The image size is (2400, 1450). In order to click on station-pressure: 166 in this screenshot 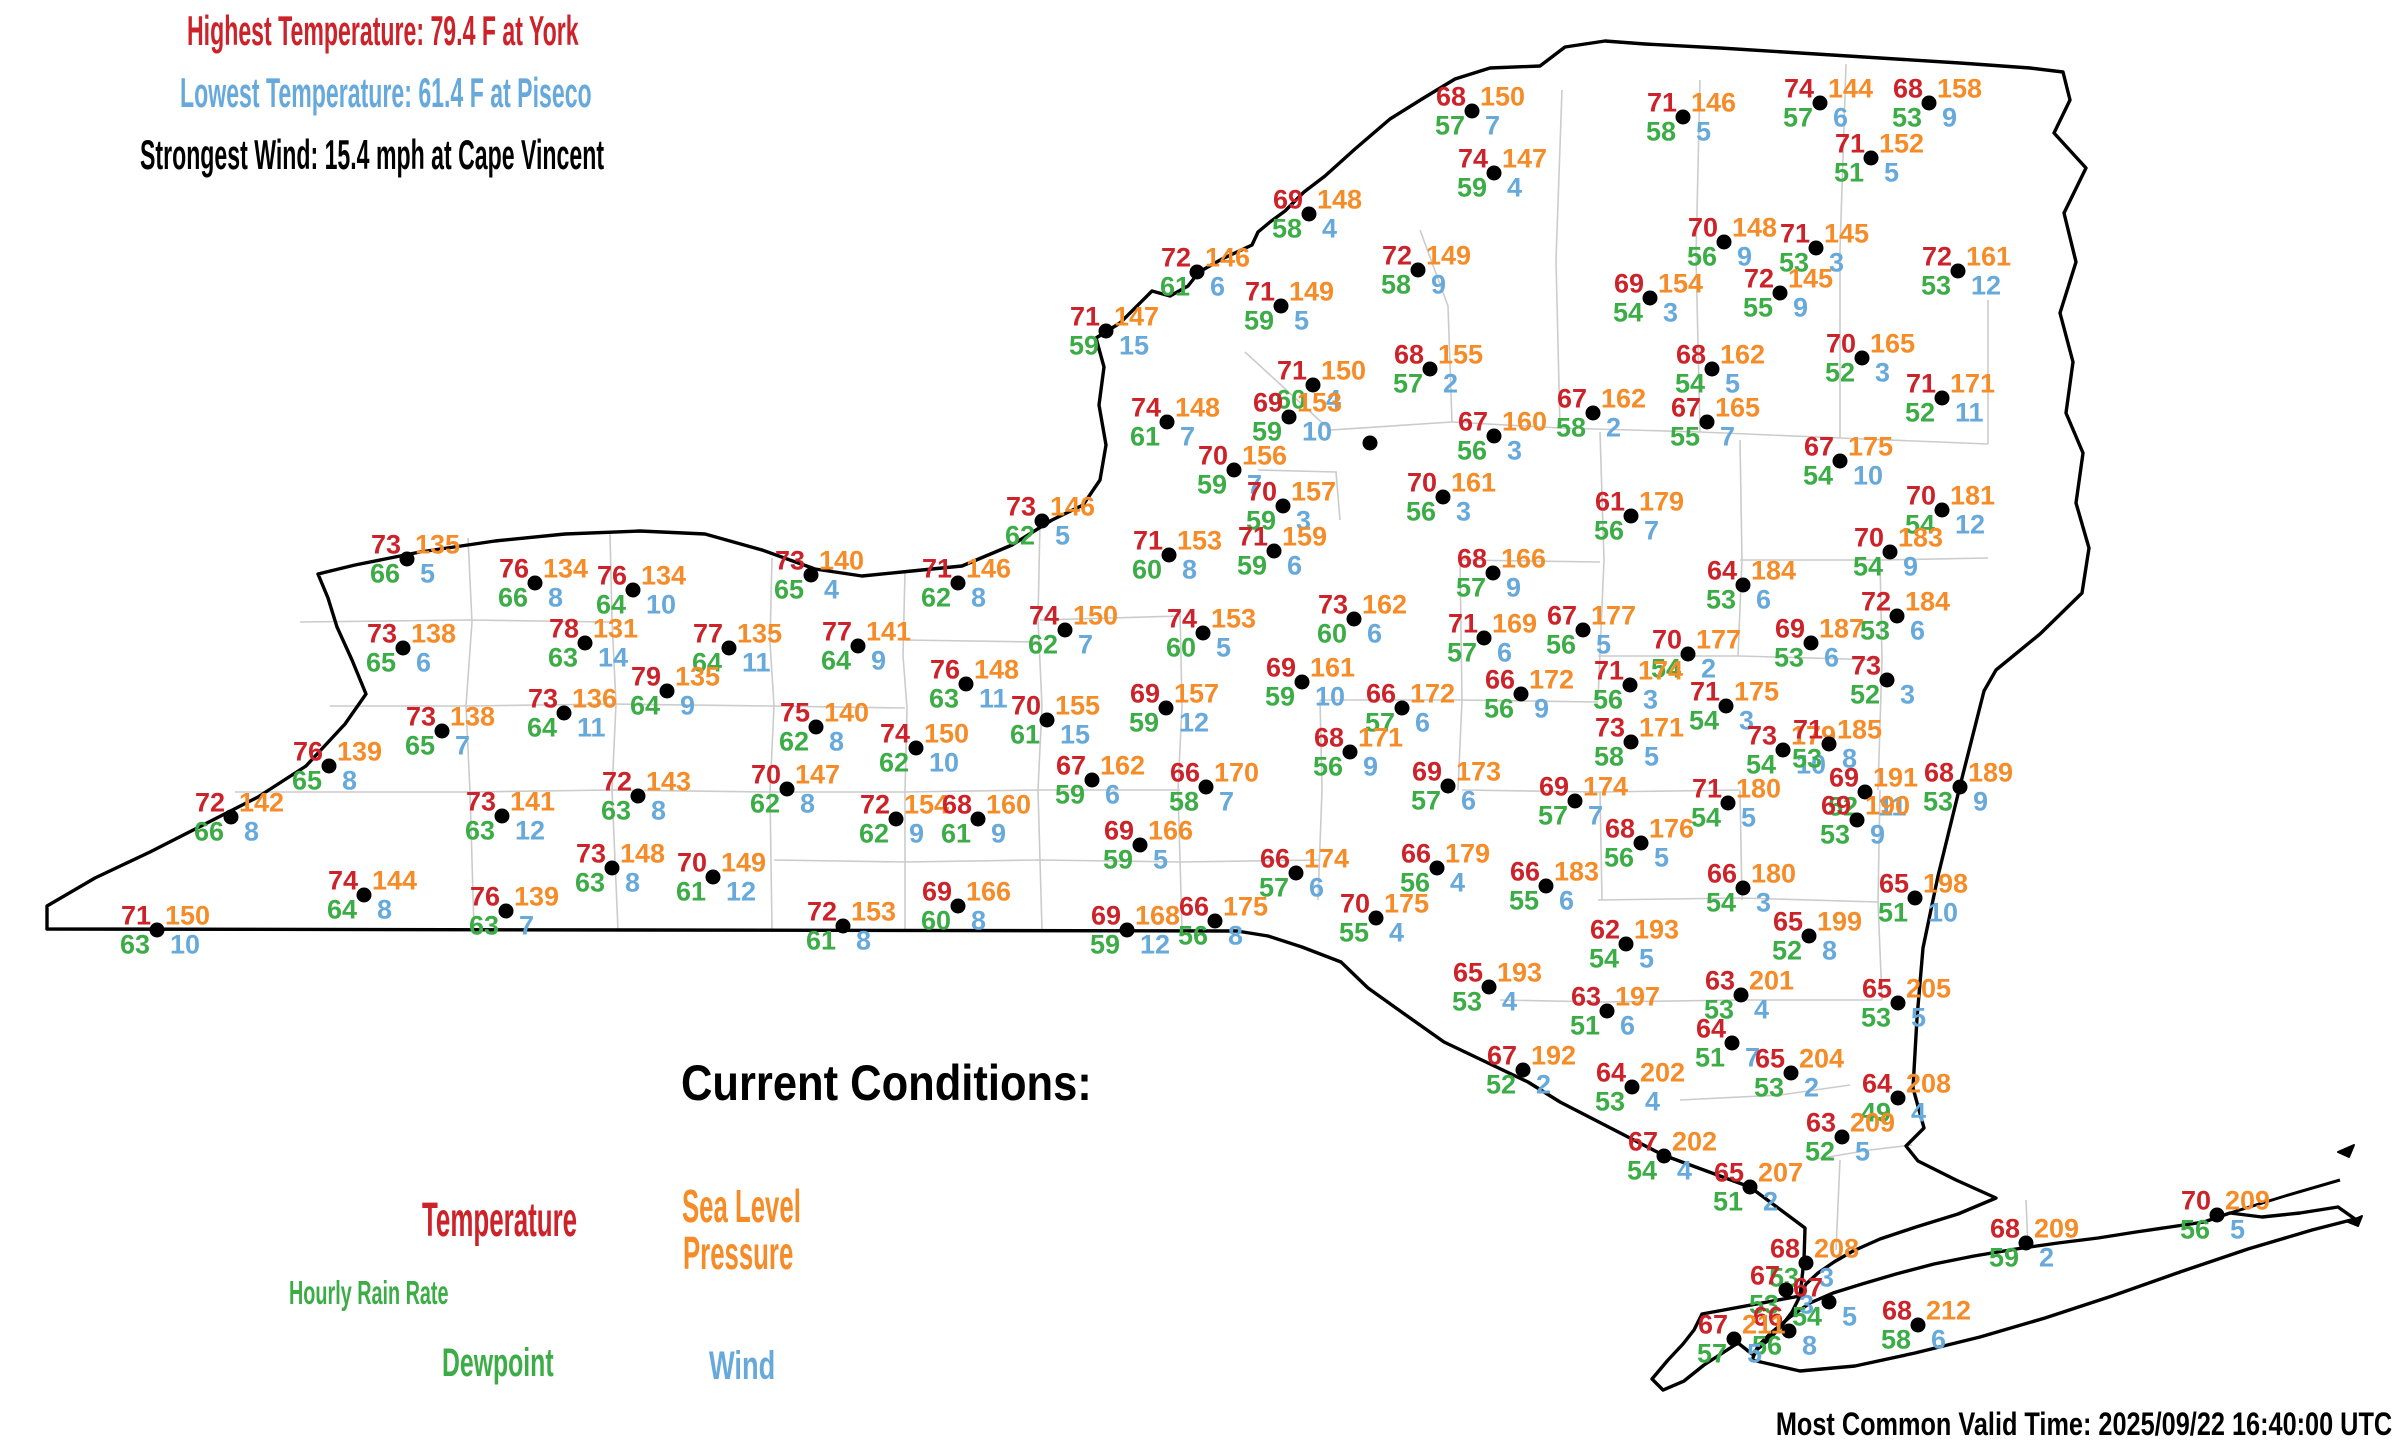, I will do `click(989, 891)`.